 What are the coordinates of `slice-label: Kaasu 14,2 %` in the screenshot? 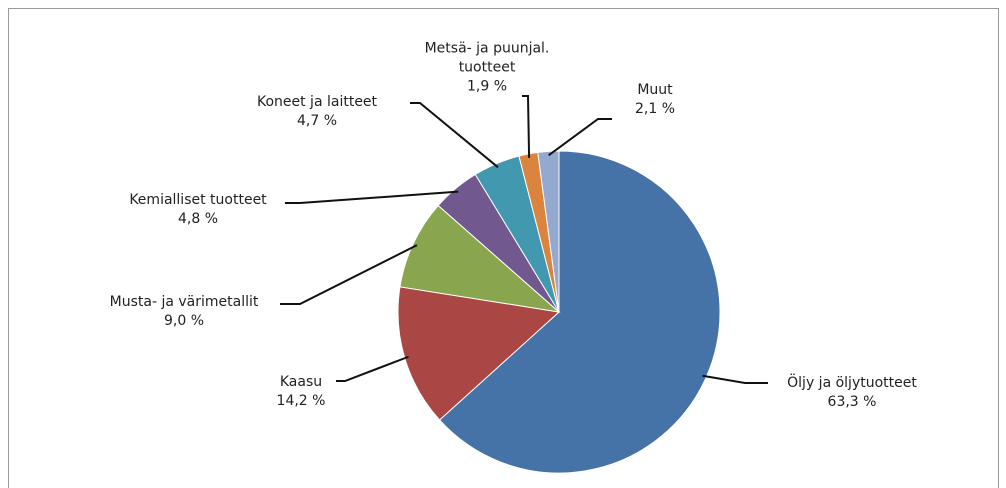 It's located at (301, 392).